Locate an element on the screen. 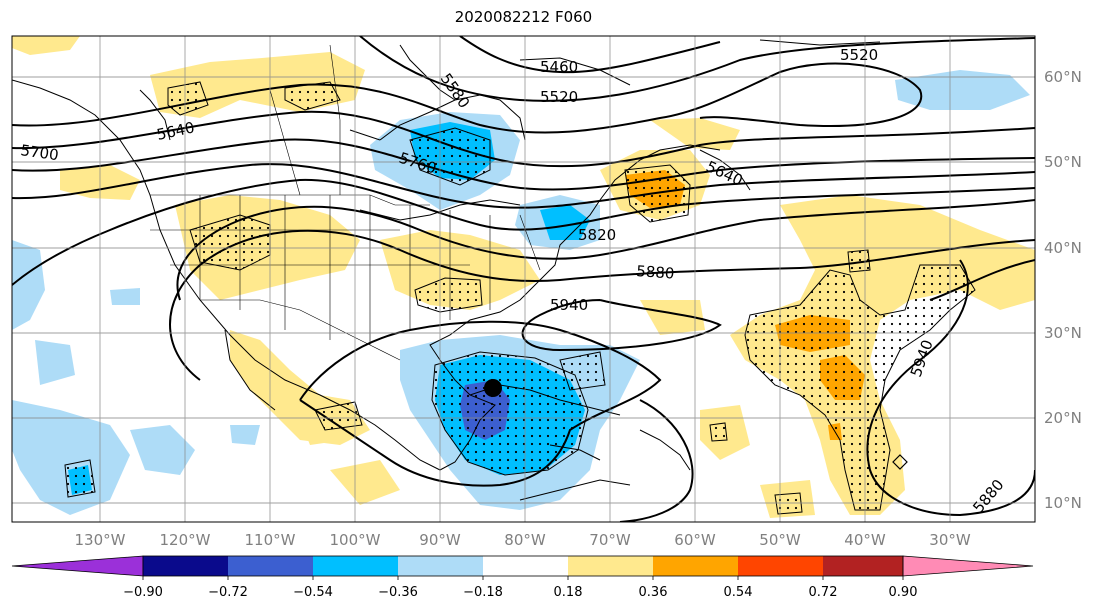 The image size is (1105, 613). lon-label: 70°W is located at coordinates (610, 540).